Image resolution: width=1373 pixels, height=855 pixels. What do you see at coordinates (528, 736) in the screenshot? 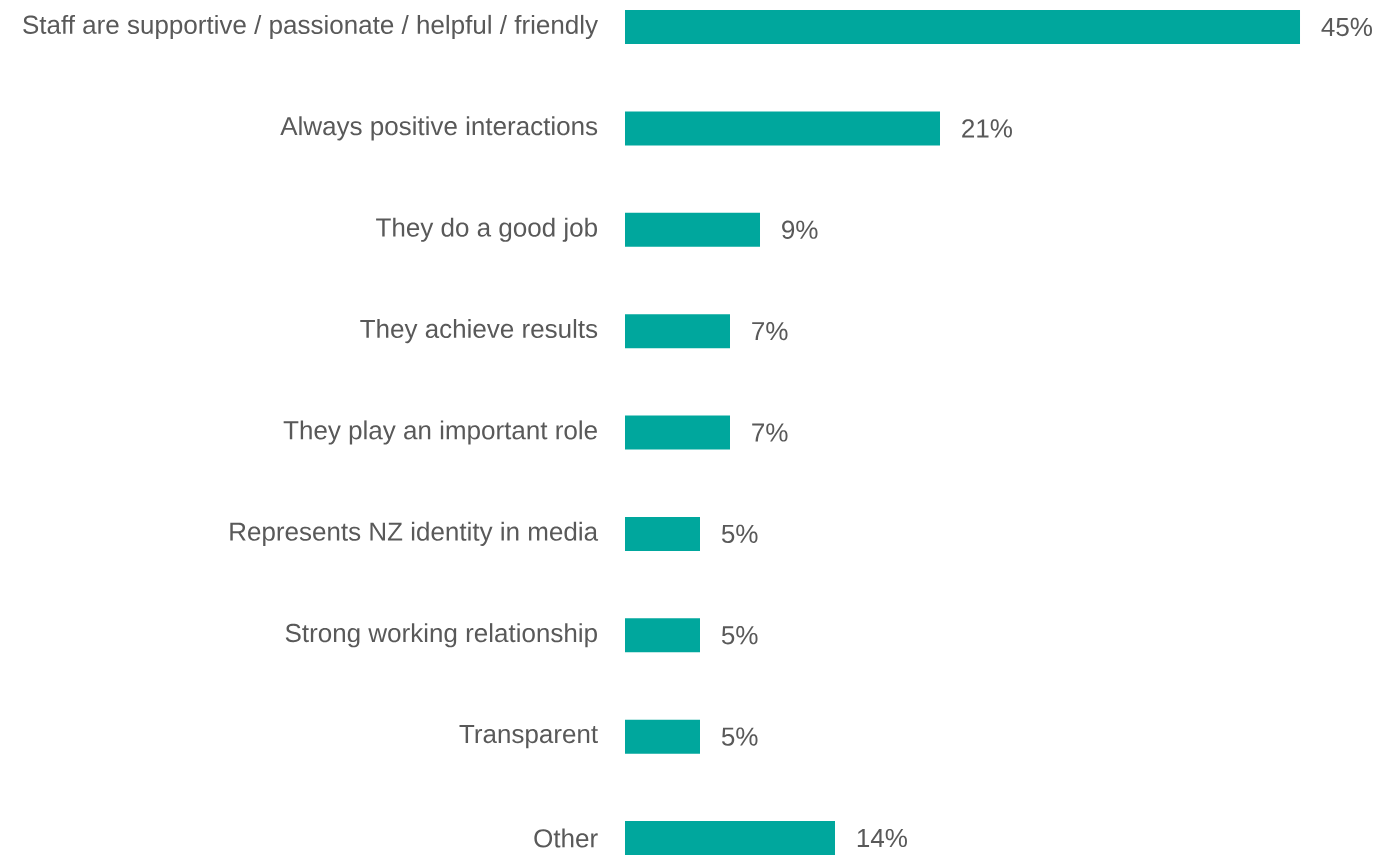
I see `y-tick-label: Transparent` at bounding box center [528, 736].